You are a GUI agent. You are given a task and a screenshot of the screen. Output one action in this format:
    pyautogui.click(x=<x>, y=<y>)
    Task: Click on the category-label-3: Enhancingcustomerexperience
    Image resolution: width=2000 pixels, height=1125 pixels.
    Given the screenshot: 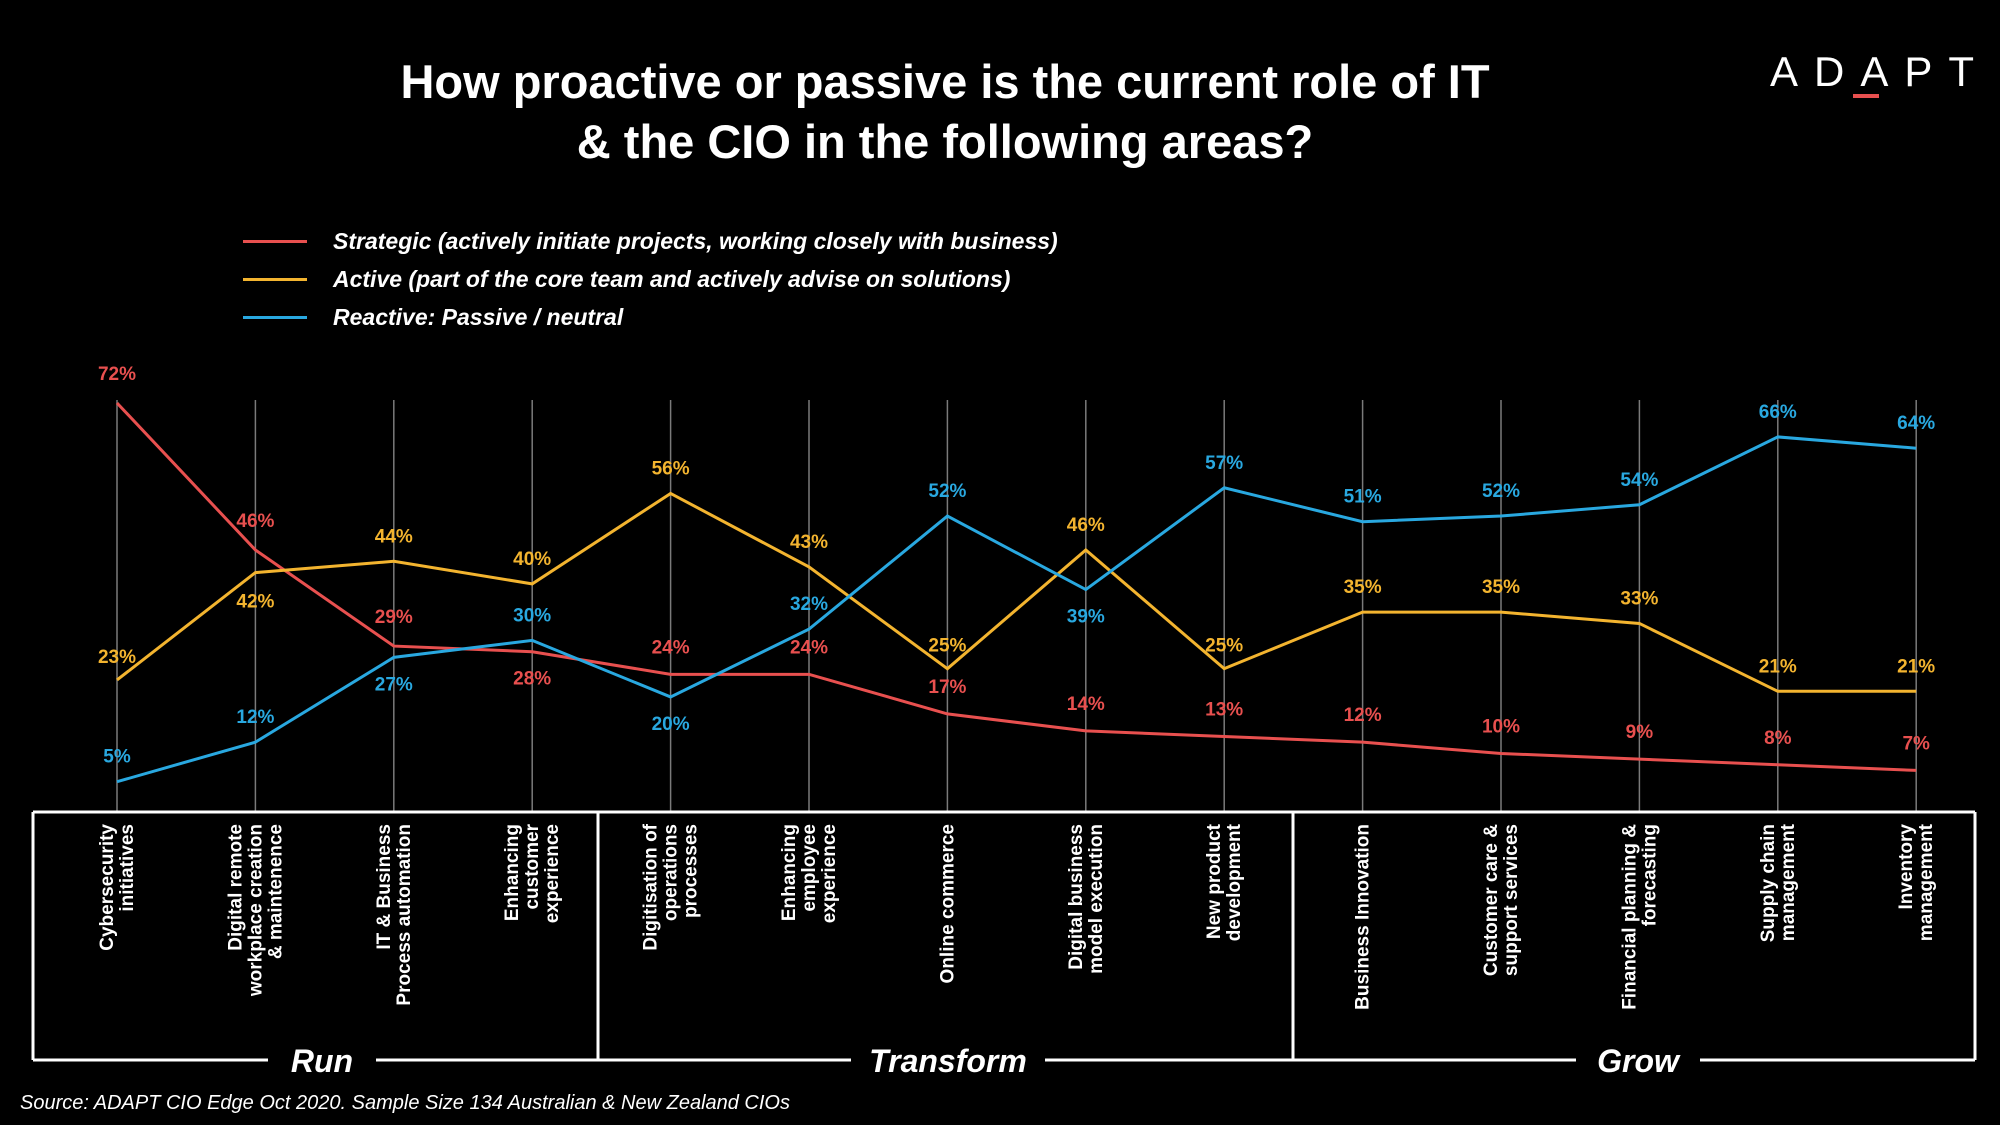 What is the action you would take?
    pyautogui.click(x=532, y=873)
    